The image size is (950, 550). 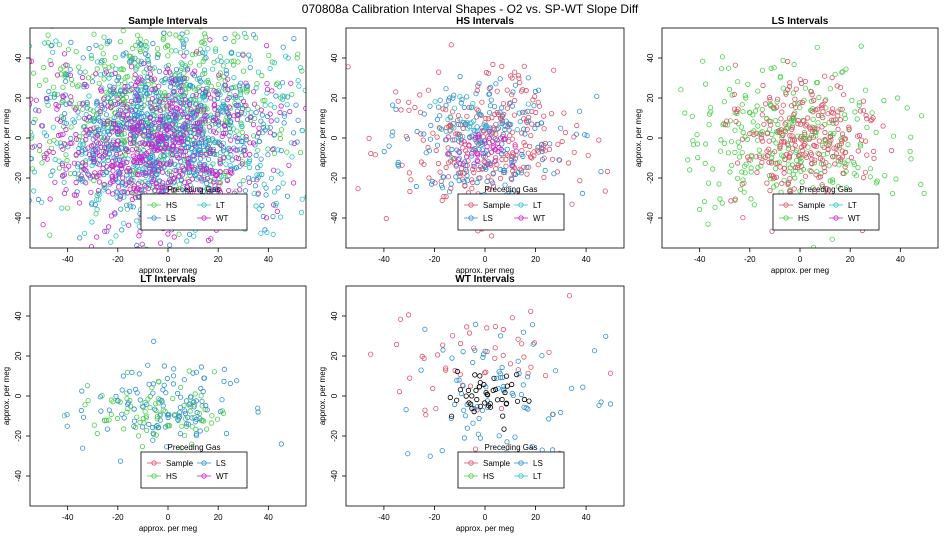 What do you see at coordinates (490, 404) in the screenshot?
I see `data-point-highlight` at bounding box center [490, 404].